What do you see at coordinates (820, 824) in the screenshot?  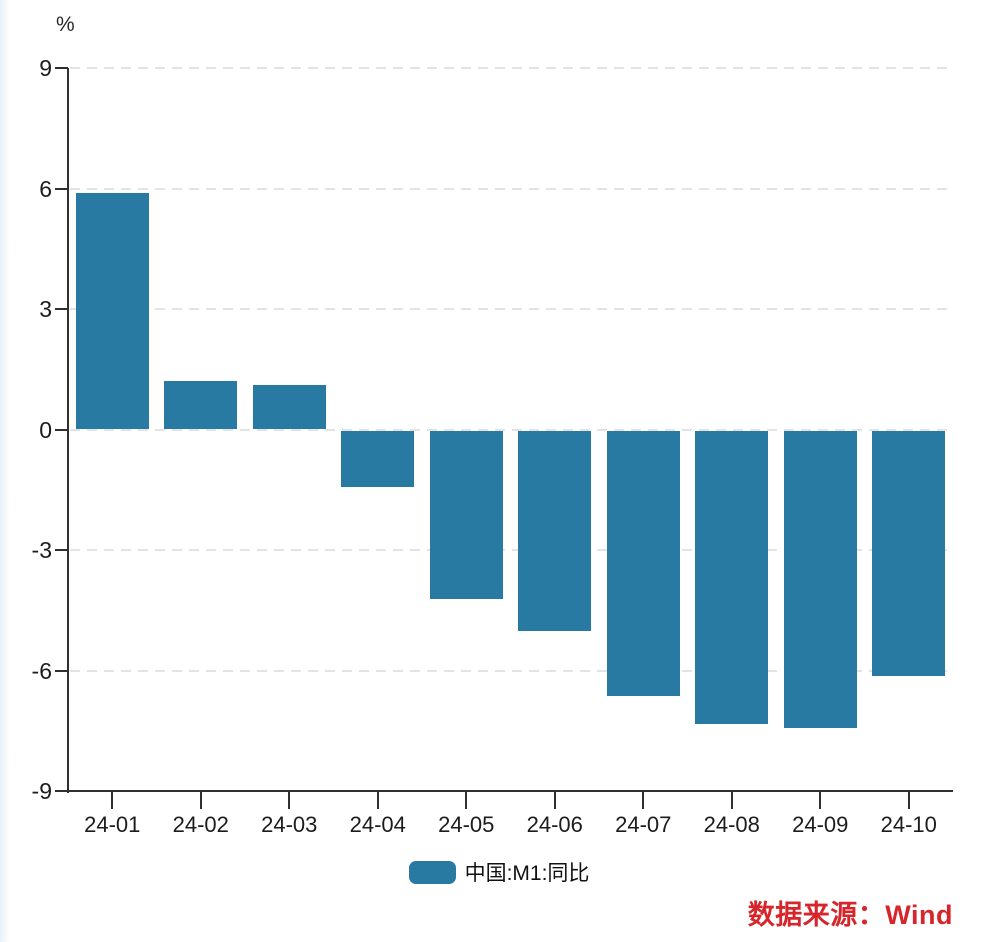 I see `x-tick-label-24-09: 24-09` at bounding box center [820, 824].